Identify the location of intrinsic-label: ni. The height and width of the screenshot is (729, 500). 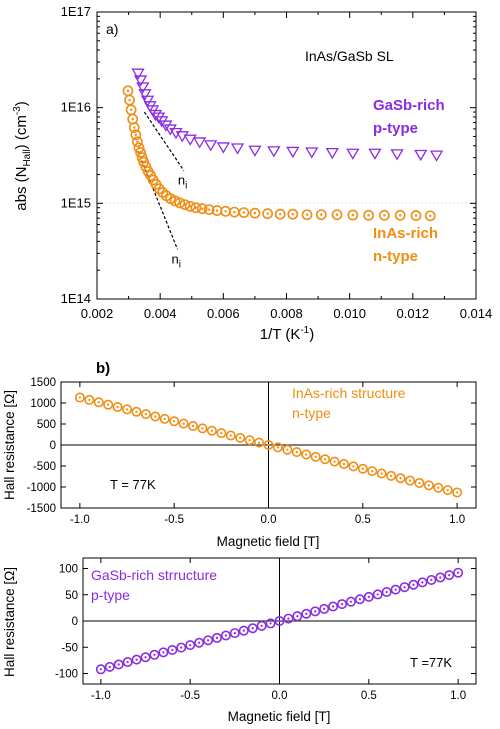
(182, 182).